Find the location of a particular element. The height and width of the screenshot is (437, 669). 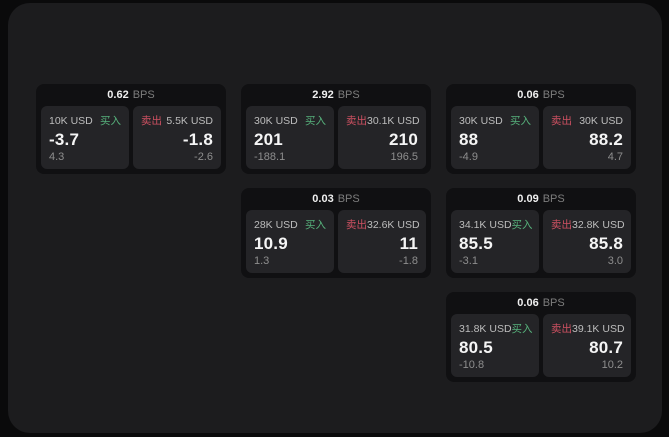

quote-card: 0.62 BPS 10K USD 买入 -3.7 4.3 卖出 5.5K USD is located at coordinates (131, 129).